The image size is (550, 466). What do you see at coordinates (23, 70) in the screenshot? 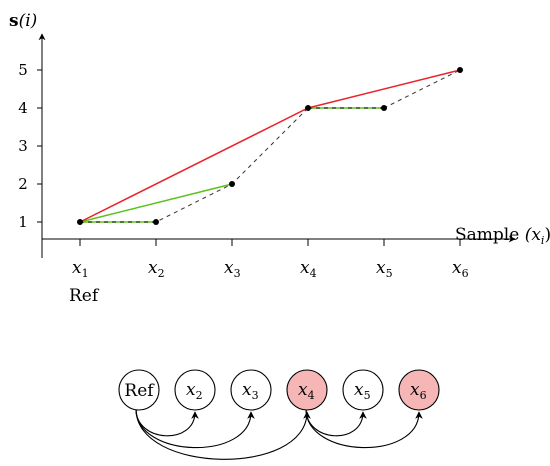
I see `y-tick-label: 5` at bounding box center [23, 70].